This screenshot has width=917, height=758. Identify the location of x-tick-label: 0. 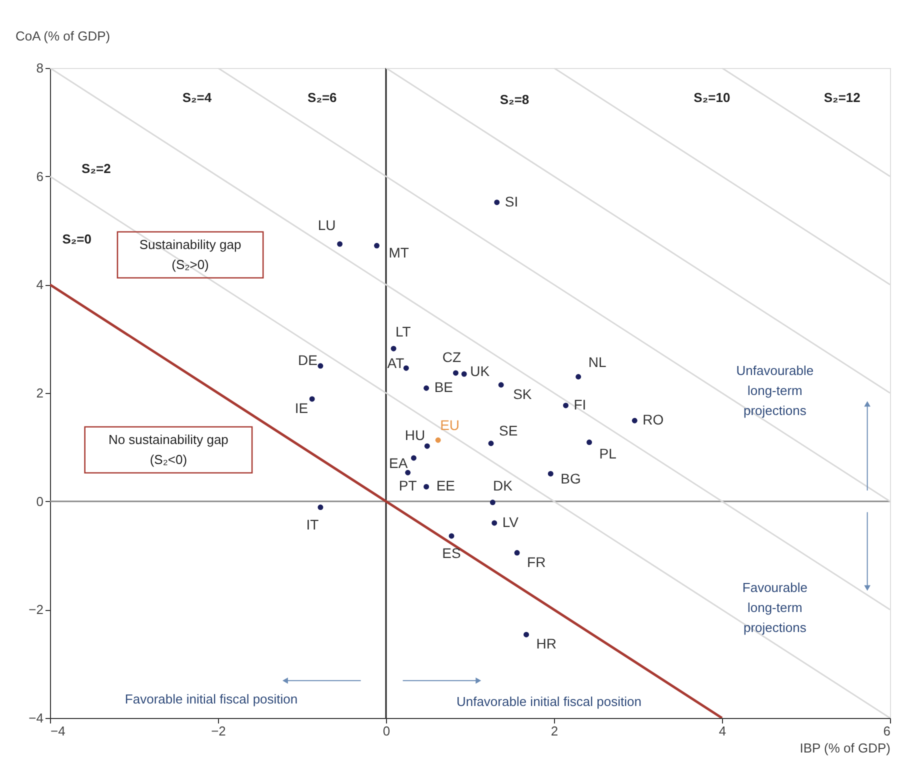
(386, 731).